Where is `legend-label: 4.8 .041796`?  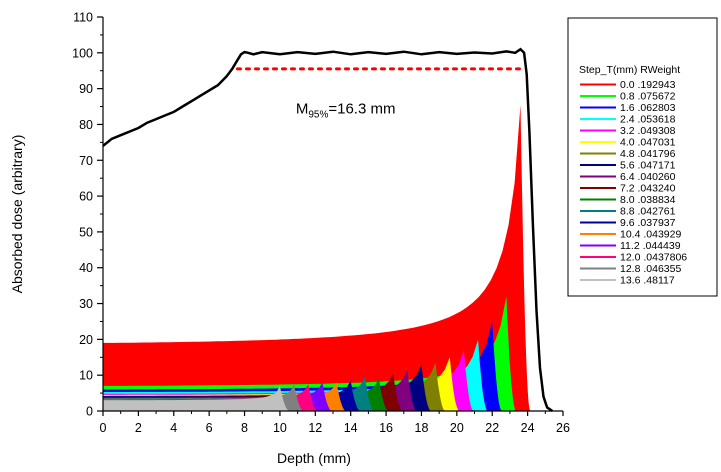 legend-label: 4.8 .041796 is located at coordinates (648, 154).